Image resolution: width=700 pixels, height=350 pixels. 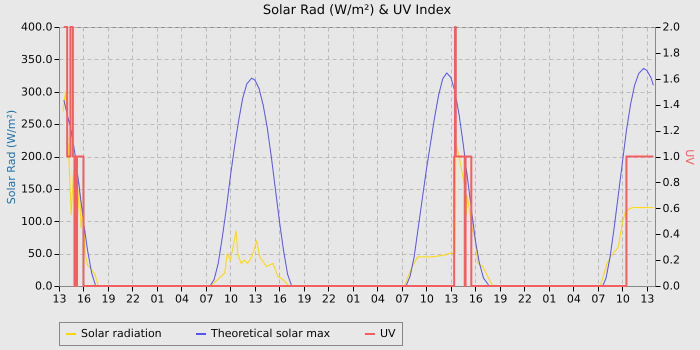 What do you see at coordinates (36, 27) in the screenshot?
I see `y-tick-label: 400.0` at bounding box center [36, 27].